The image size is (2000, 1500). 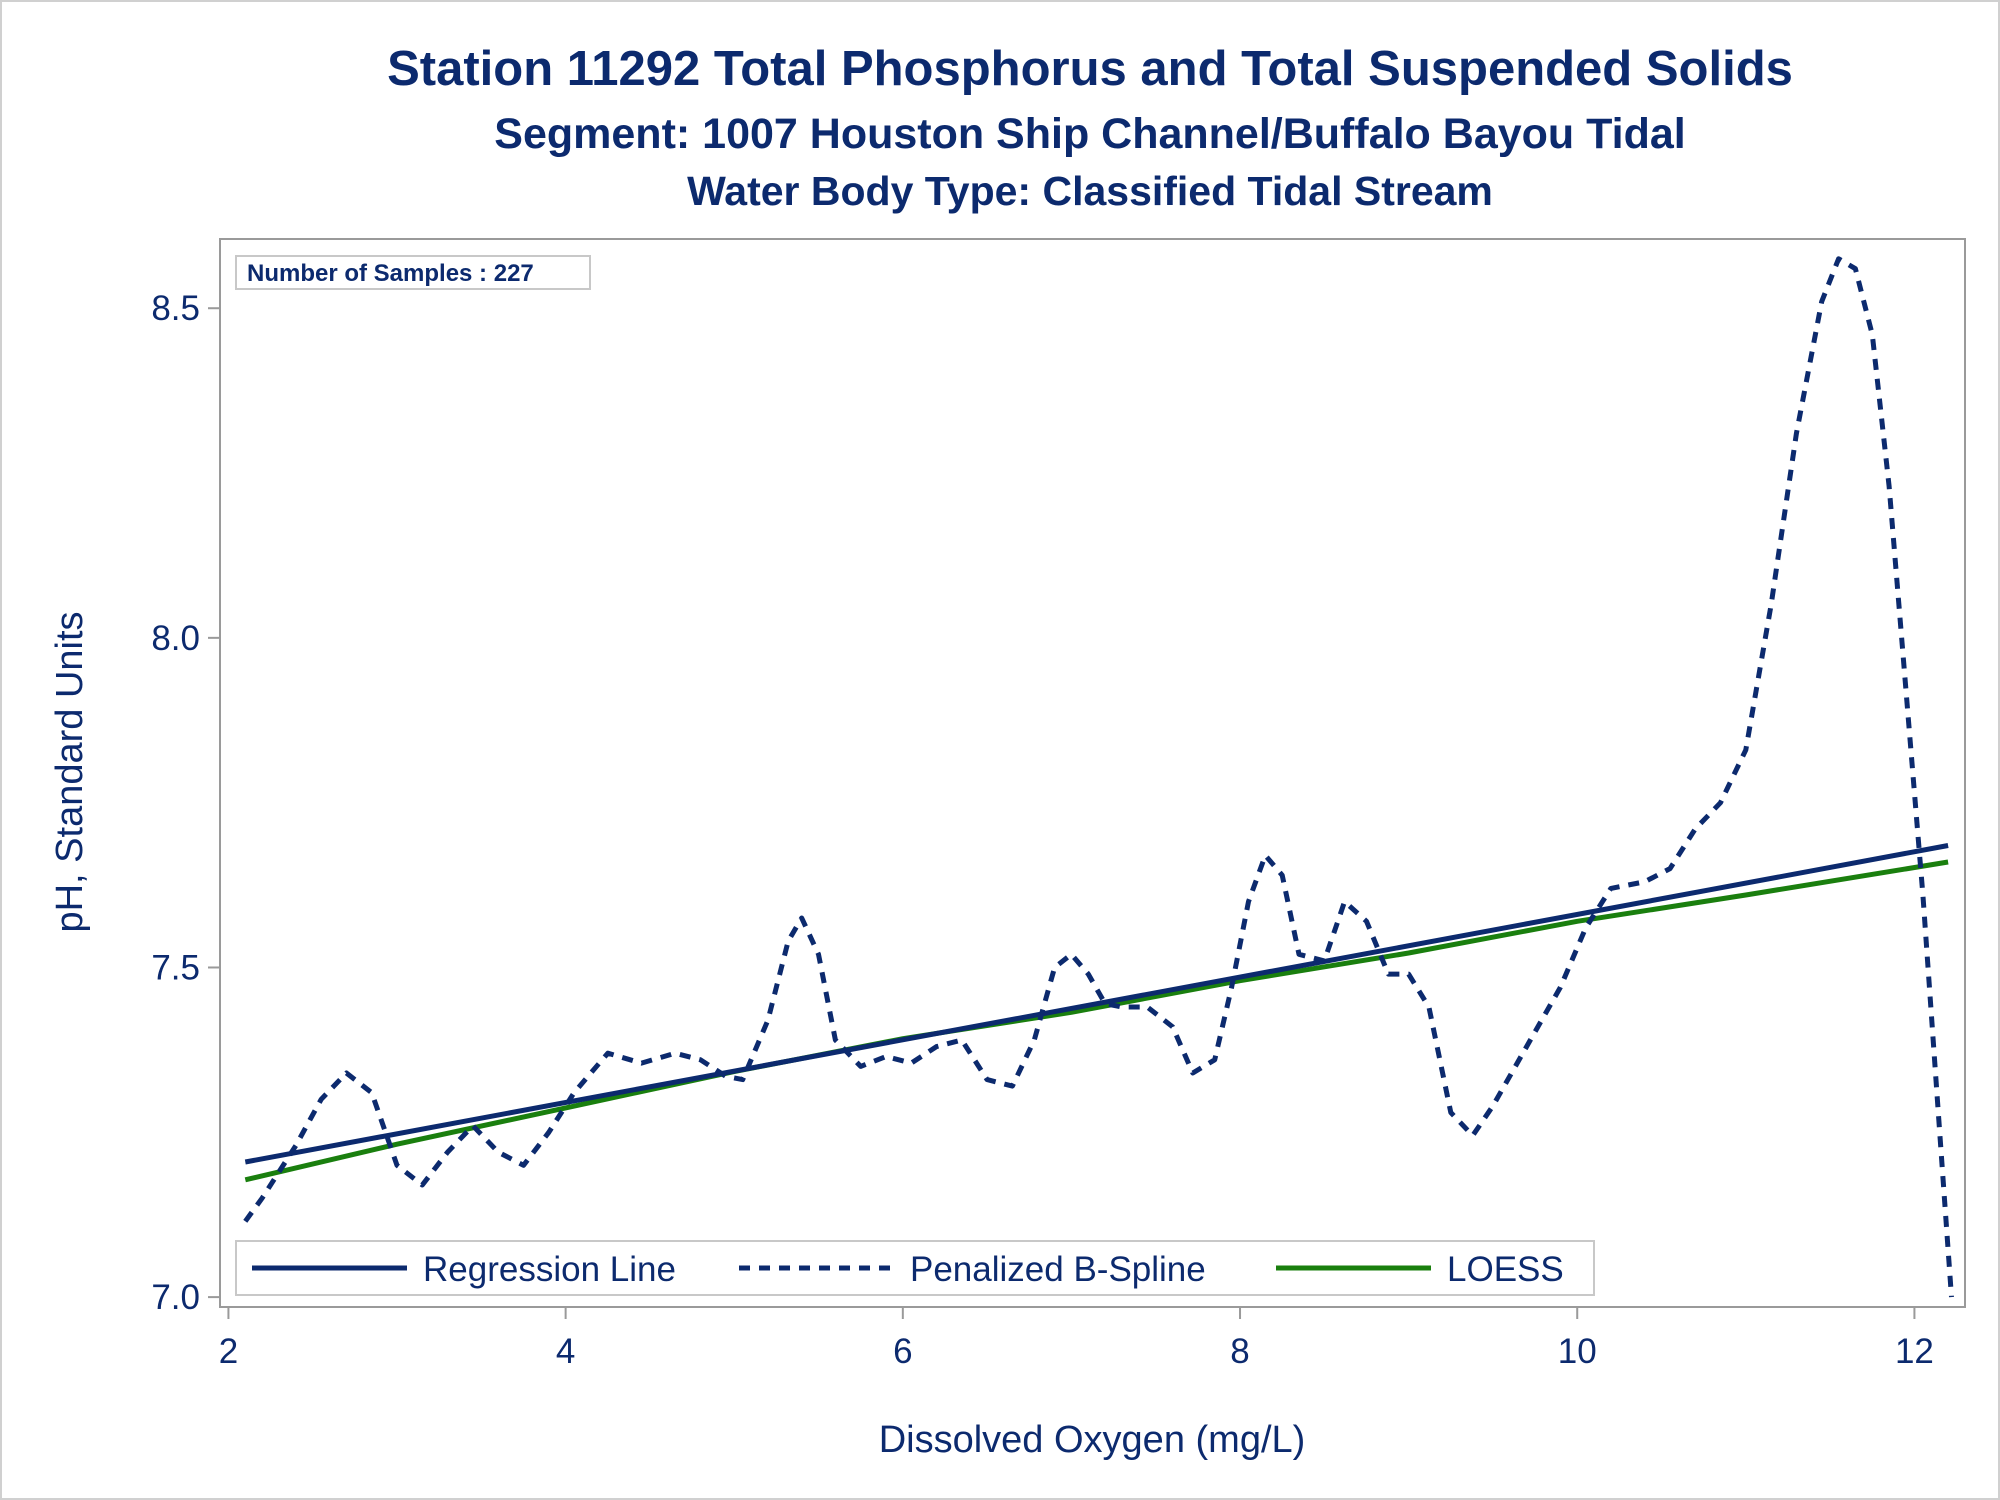 What do you see at coordinates (185, 803) in the screenshot?
I see `y-axis: 7.0 7.5 8.0 8.5` at bounding box center [185, 803].